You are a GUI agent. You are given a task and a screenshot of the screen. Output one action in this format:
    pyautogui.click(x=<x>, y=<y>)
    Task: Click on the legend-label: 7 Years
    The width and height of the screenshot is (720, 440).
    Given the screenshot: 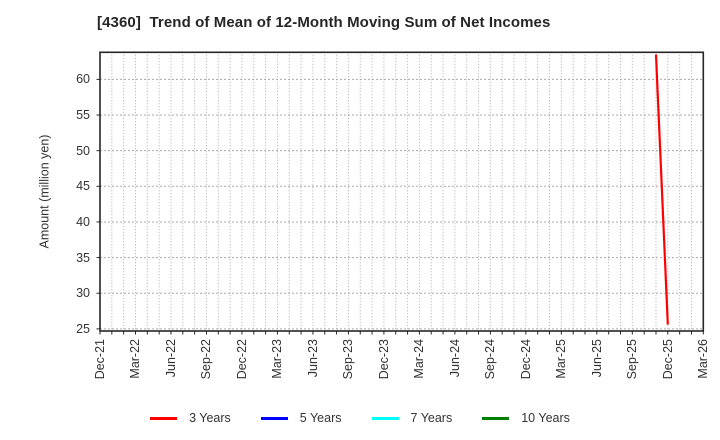 What is the action you would take?
    pyautogui.click(x=431, y=418)
    